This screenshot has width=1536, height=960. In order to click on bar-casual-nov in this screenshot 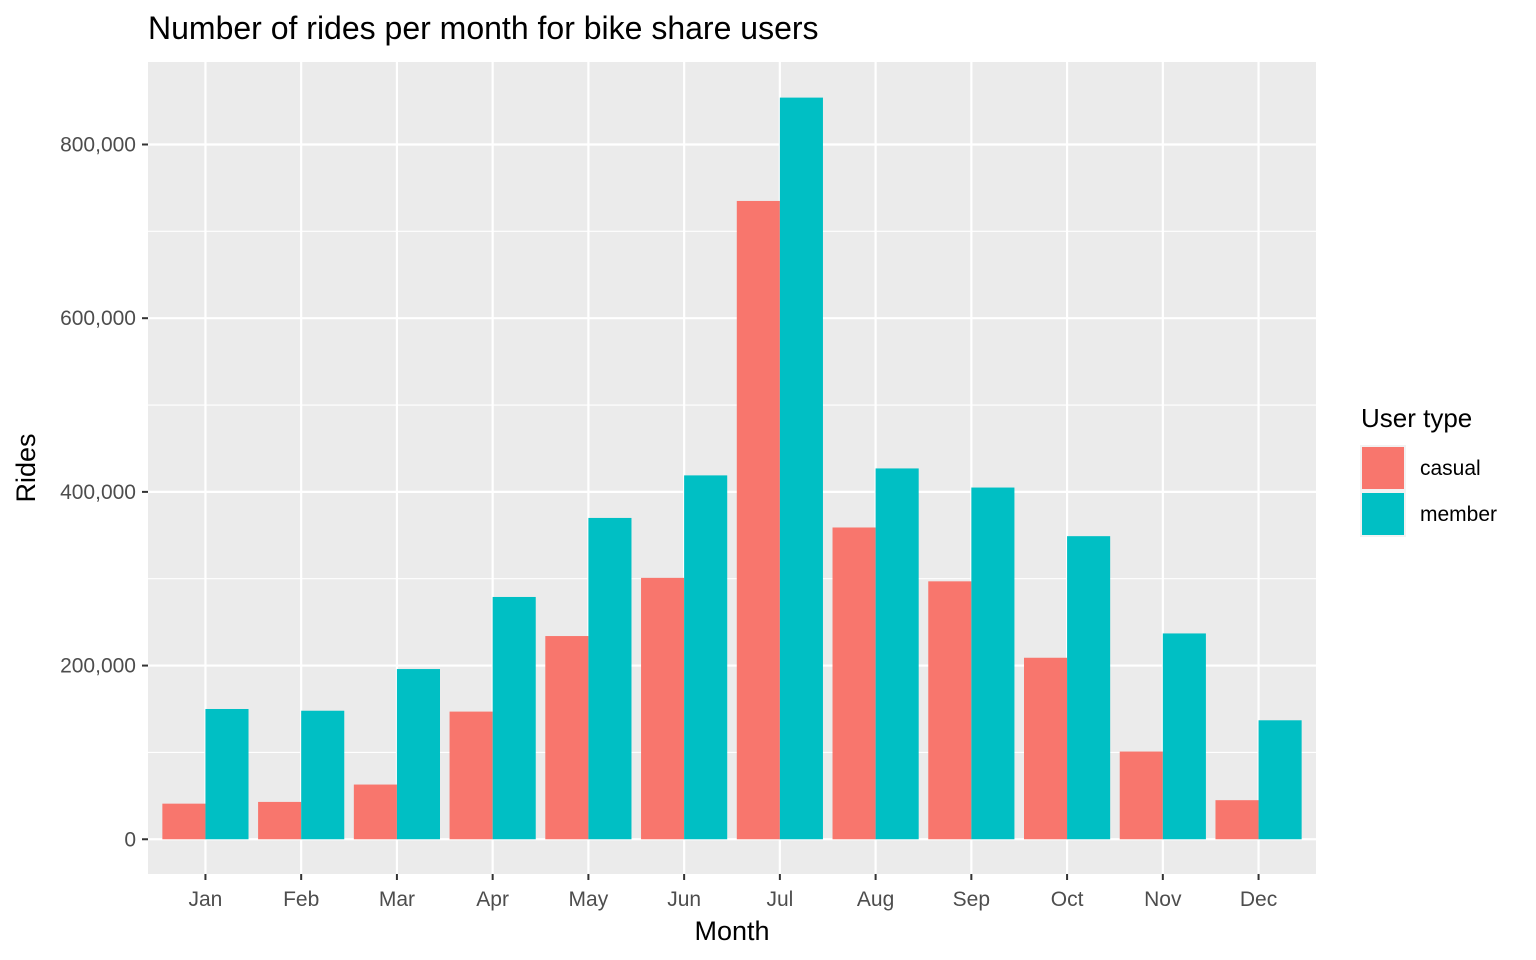, I will do `click(1141, 795)`.